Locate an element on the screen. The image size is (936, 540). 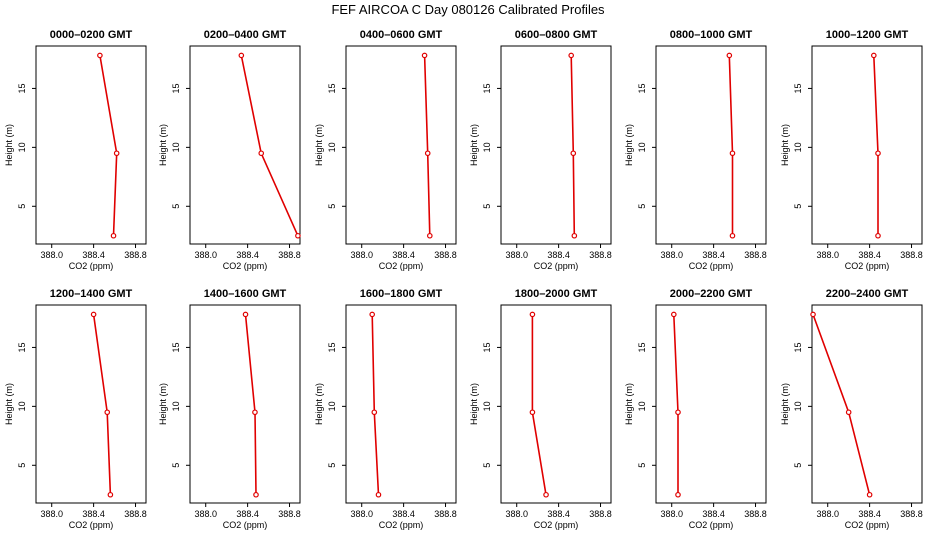
panel-title: 0200–0400 GMT is located at coordinates (245, 35).